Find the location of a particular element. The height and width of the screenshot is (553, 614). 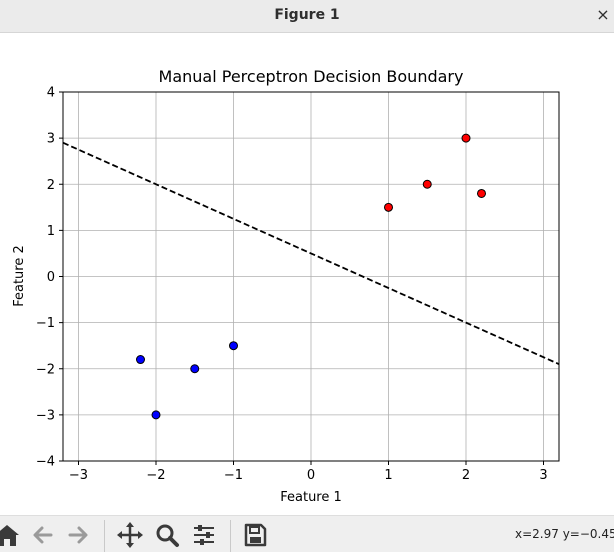

y-tick-label: 4 is located at coordinates (51, 93).